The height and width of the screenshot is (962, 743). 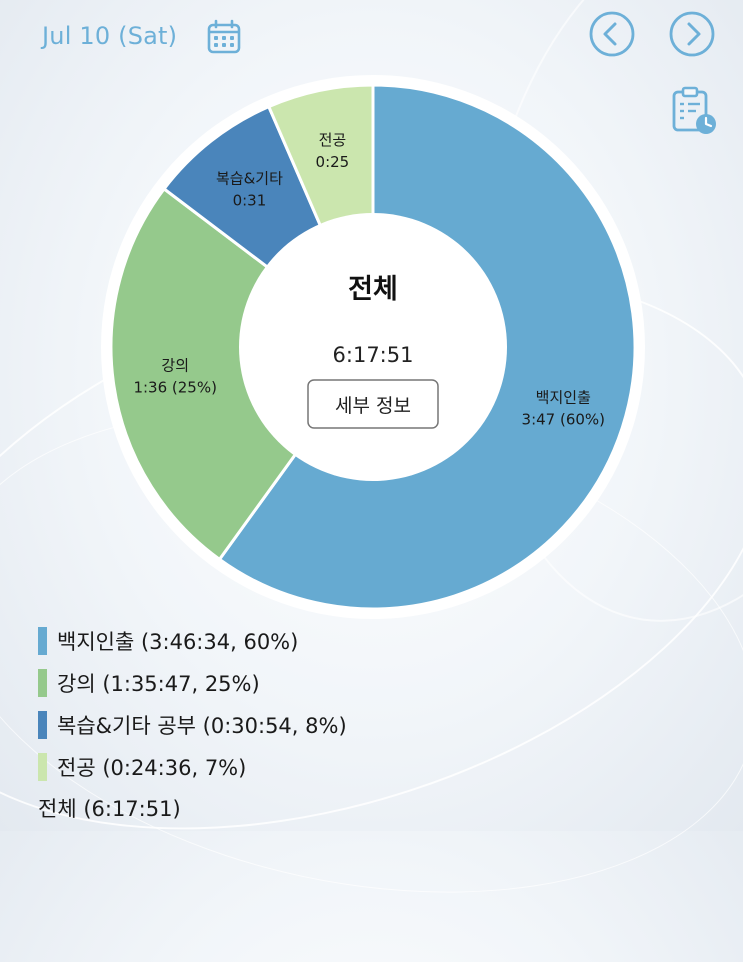 I want to click on slice-label-value: 1:36 (25%), so click(x=175, y=388).